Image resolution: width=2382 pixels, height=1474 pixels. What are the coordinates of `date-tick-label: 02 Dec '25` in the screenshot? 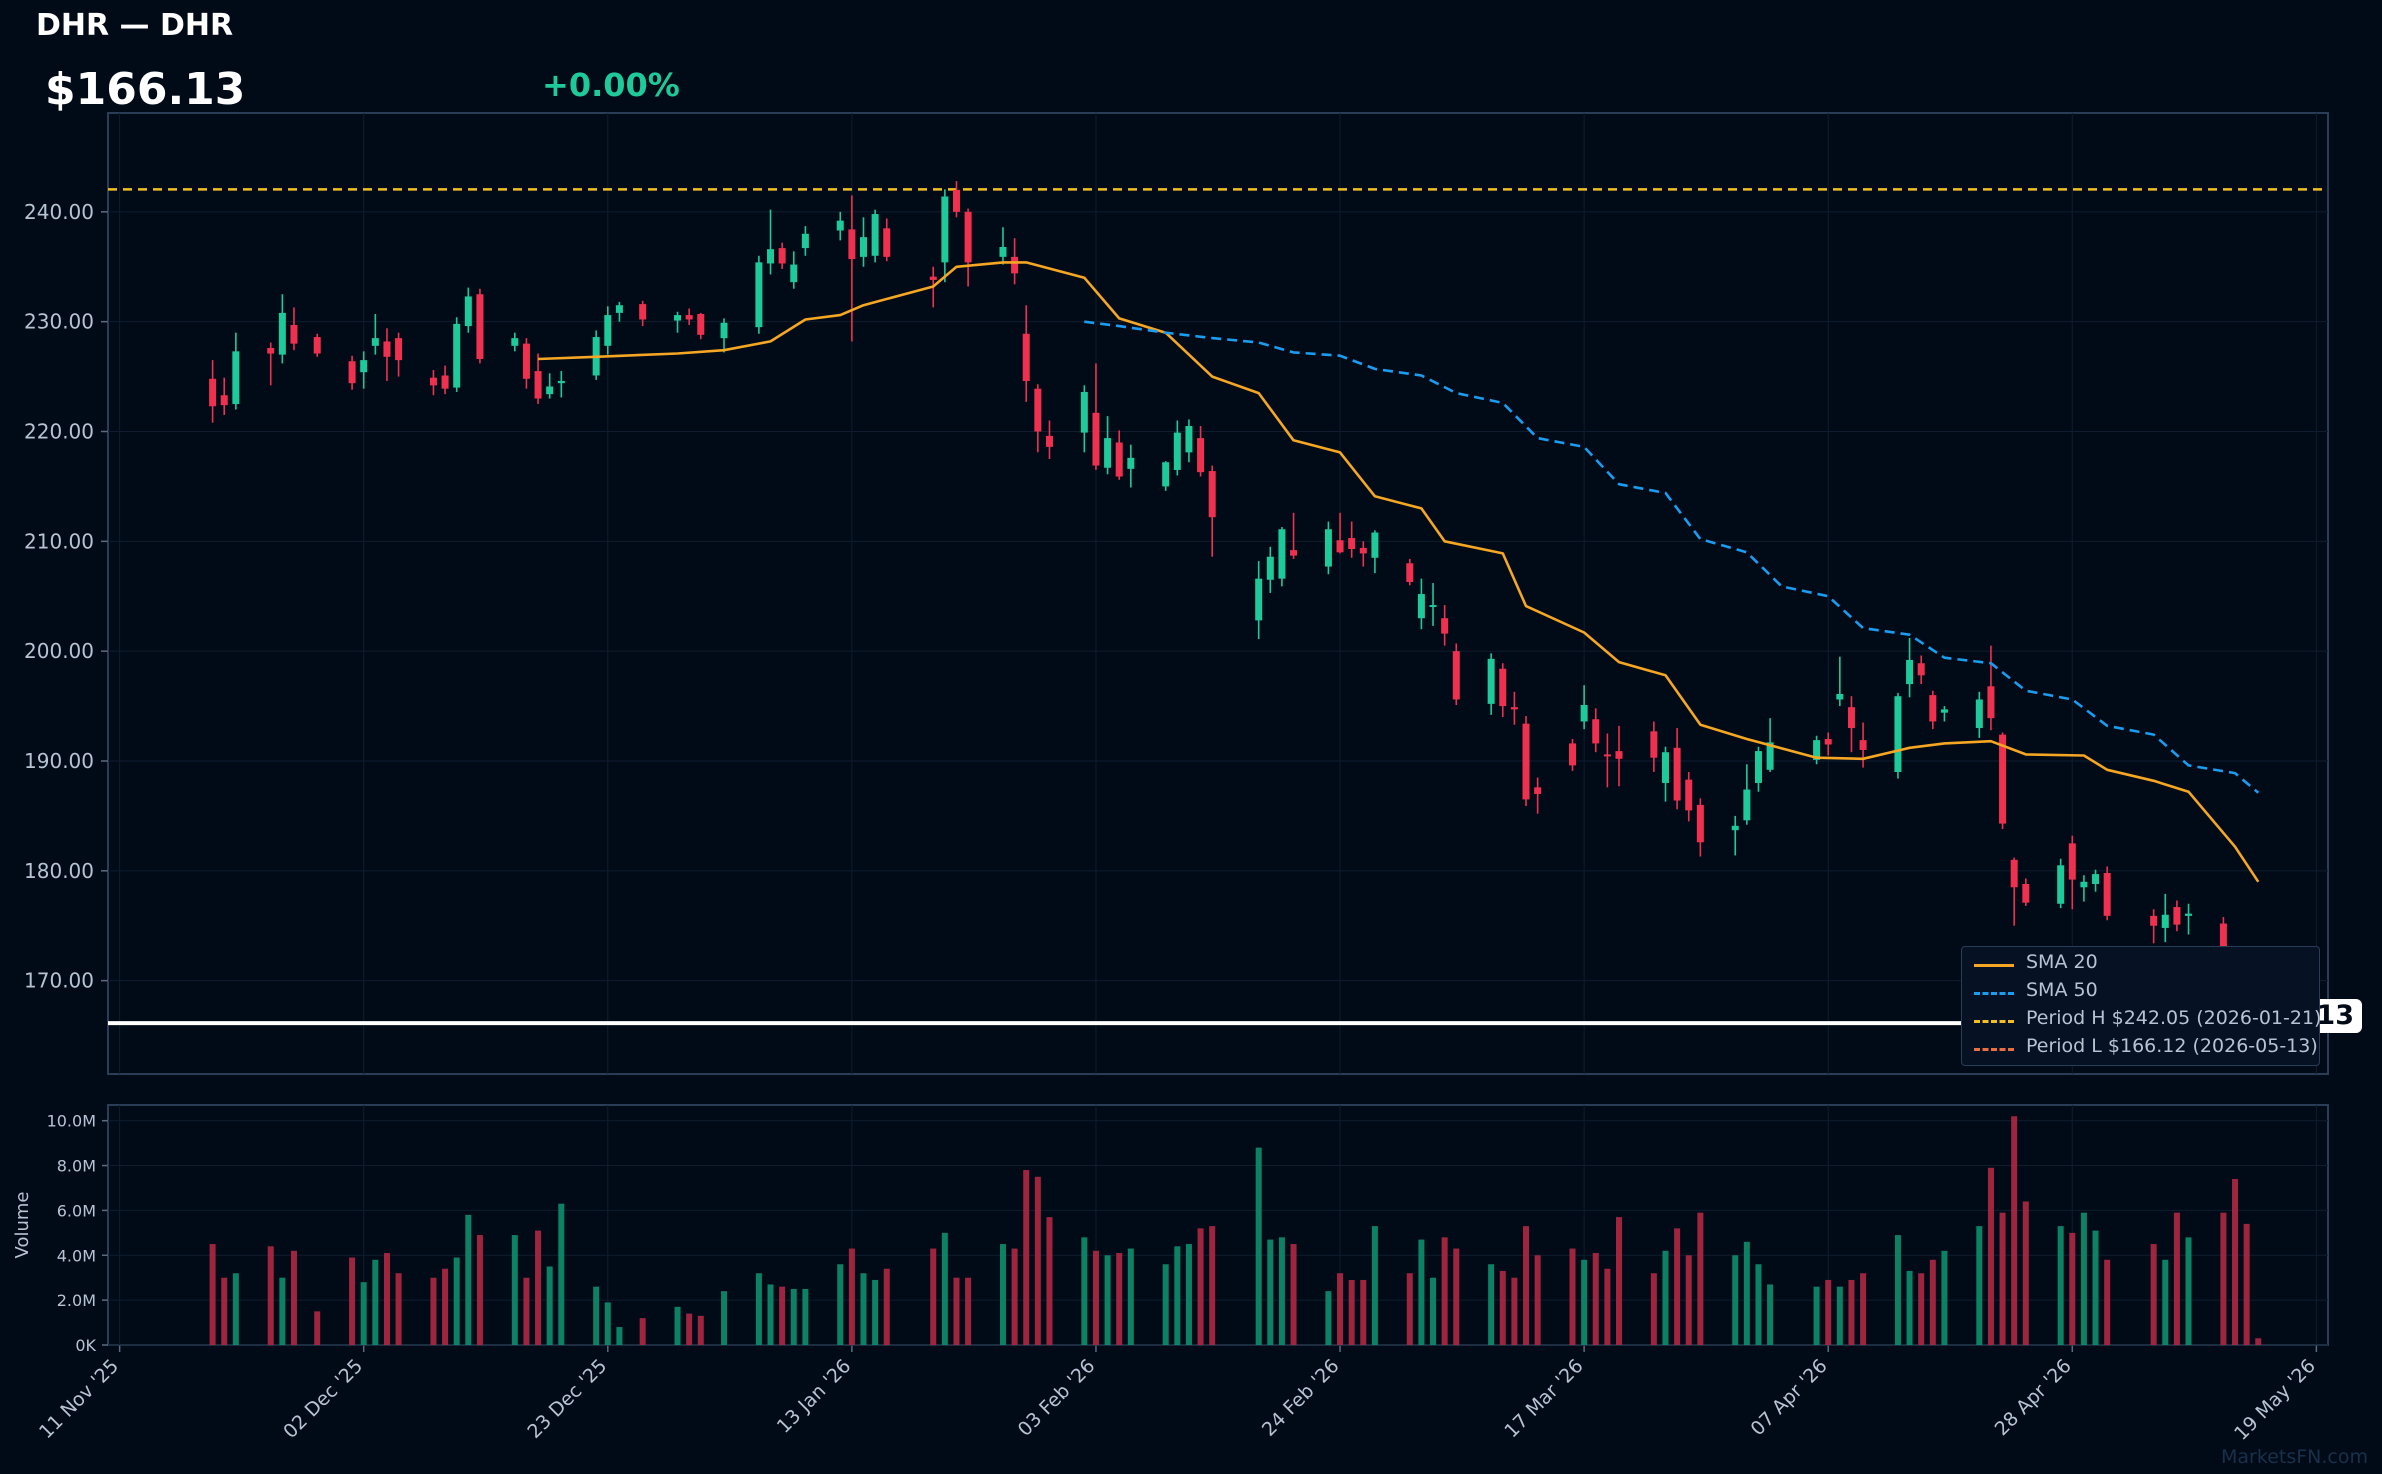 It's located at (323, 1399).